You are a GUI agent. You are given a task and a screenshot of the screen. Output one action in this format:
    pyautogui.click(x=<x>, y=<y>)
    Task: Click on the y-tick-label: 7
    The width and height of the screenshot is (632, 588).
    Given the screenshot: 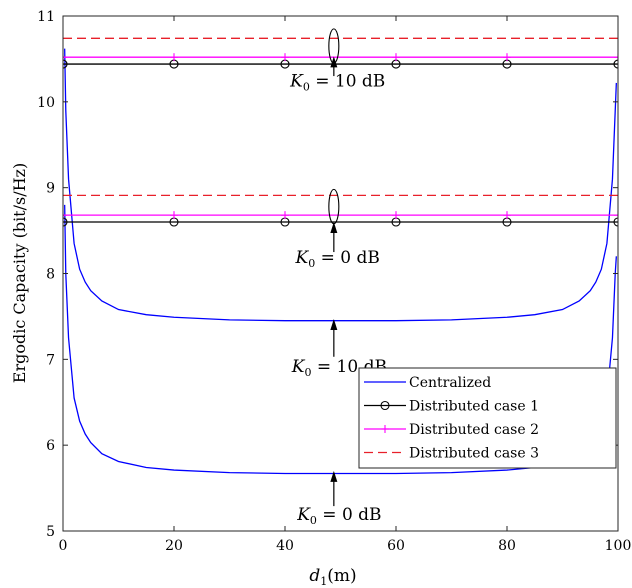 What is the action you would take?
    pyautogui.click(x=50, y=360)
    